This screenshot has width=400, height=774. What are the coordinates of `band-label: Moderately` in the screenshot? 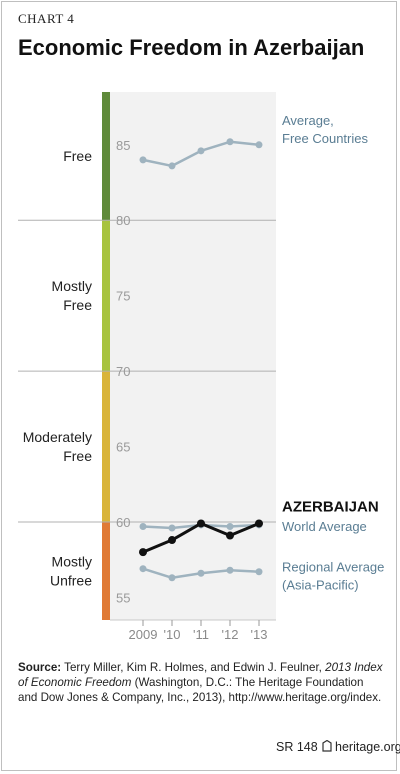 It's located at (57, 437).